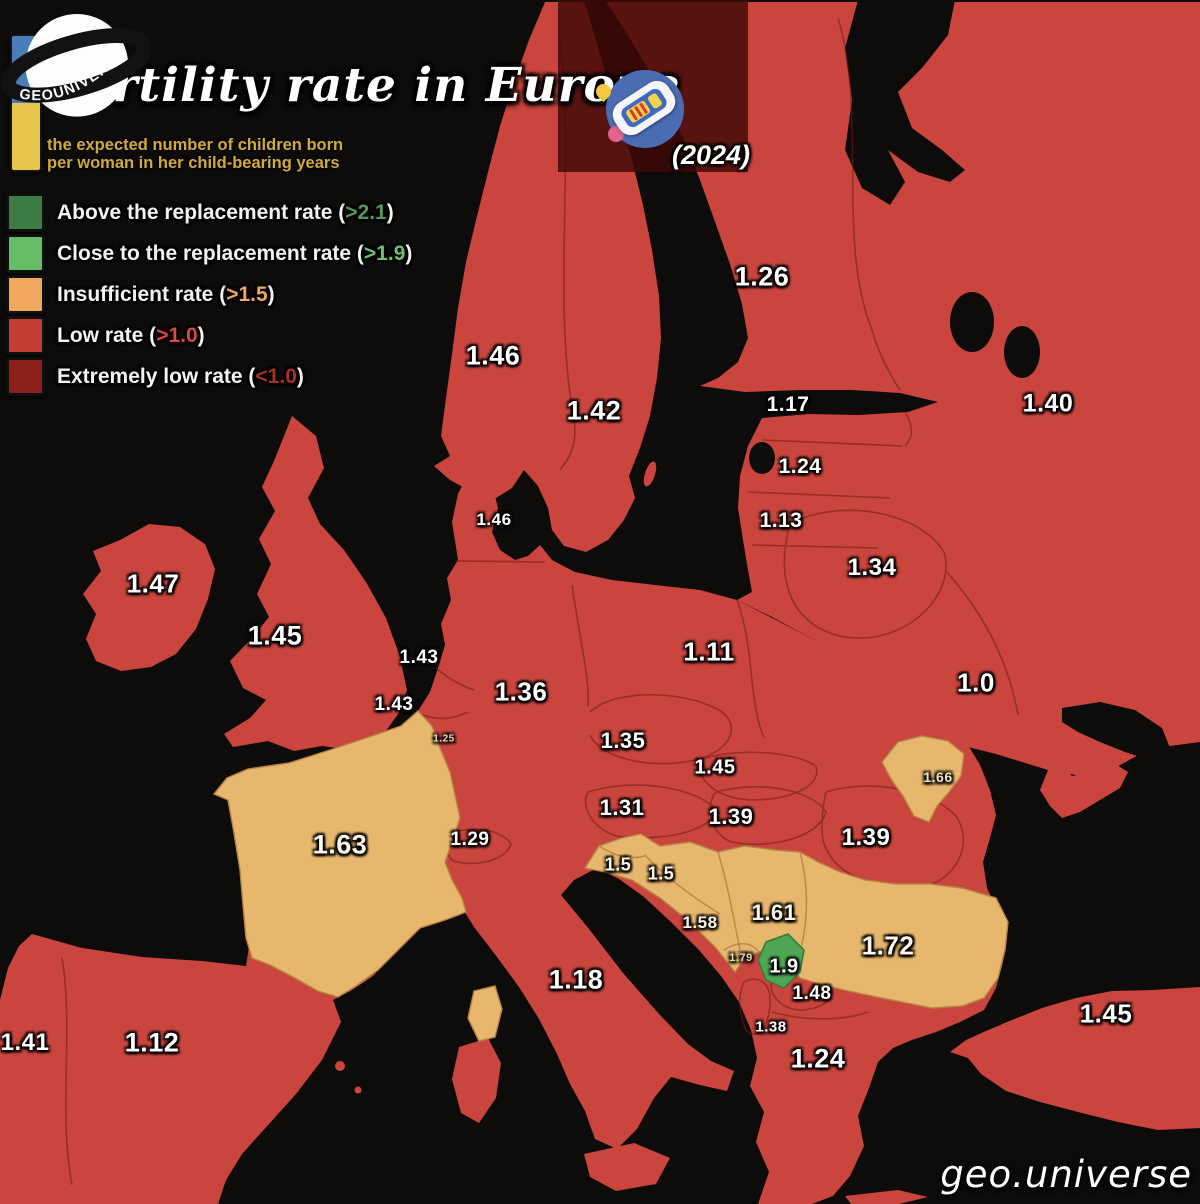 This screenshot has width=1200, height=1204. What do you see at coordinates (972, 322) in the screenshot?
I see `lake-ladoga` at bounding box center [972, 322].